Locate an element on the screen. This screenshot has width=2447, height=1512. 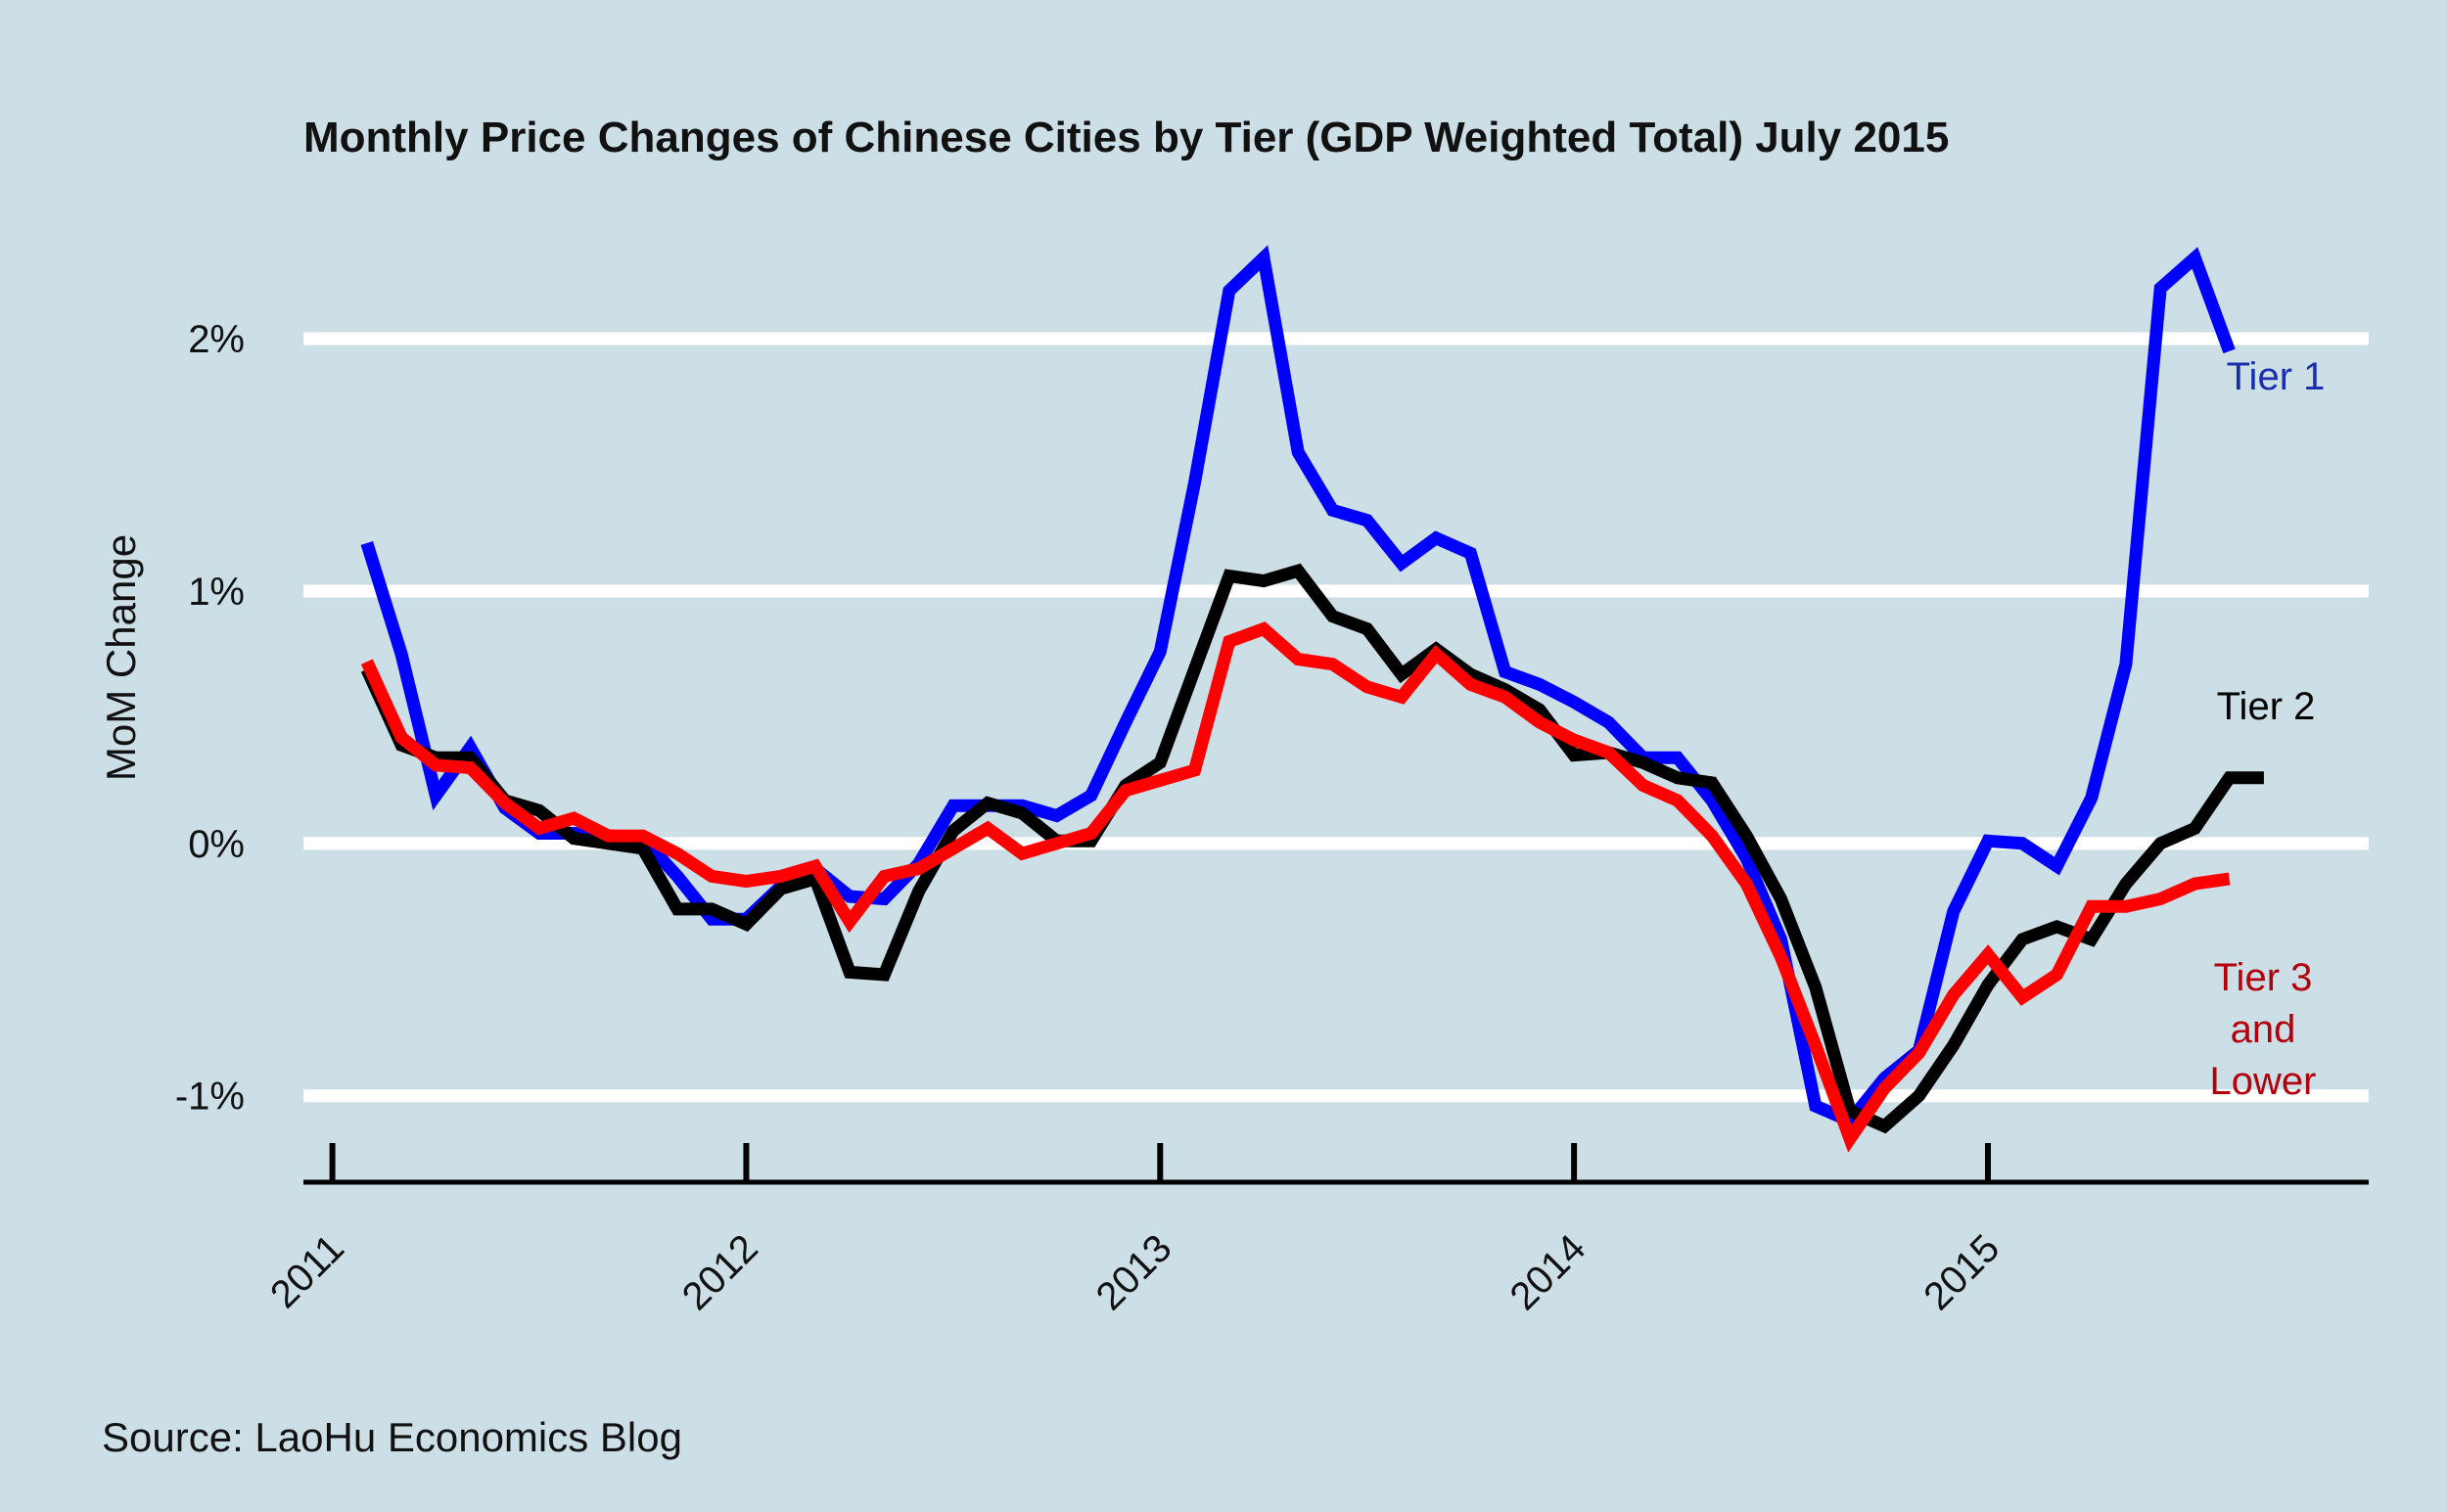
y-tick-label: 1% is located at coordinates (217, 592).